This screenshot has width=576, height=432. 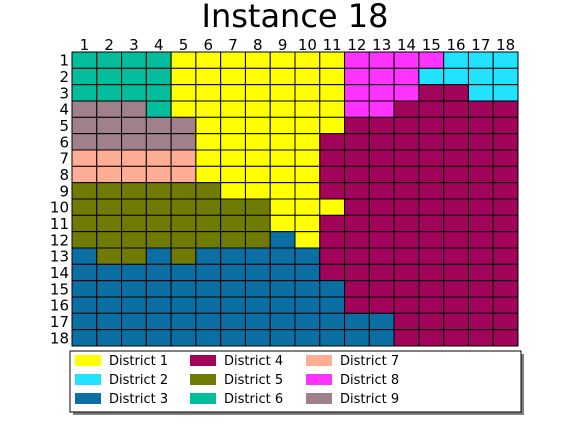 What do you see at coordinates (233, 142) in the screenshot?
I see `grid-cell-r6-c7` at bounding box center [233, 142].